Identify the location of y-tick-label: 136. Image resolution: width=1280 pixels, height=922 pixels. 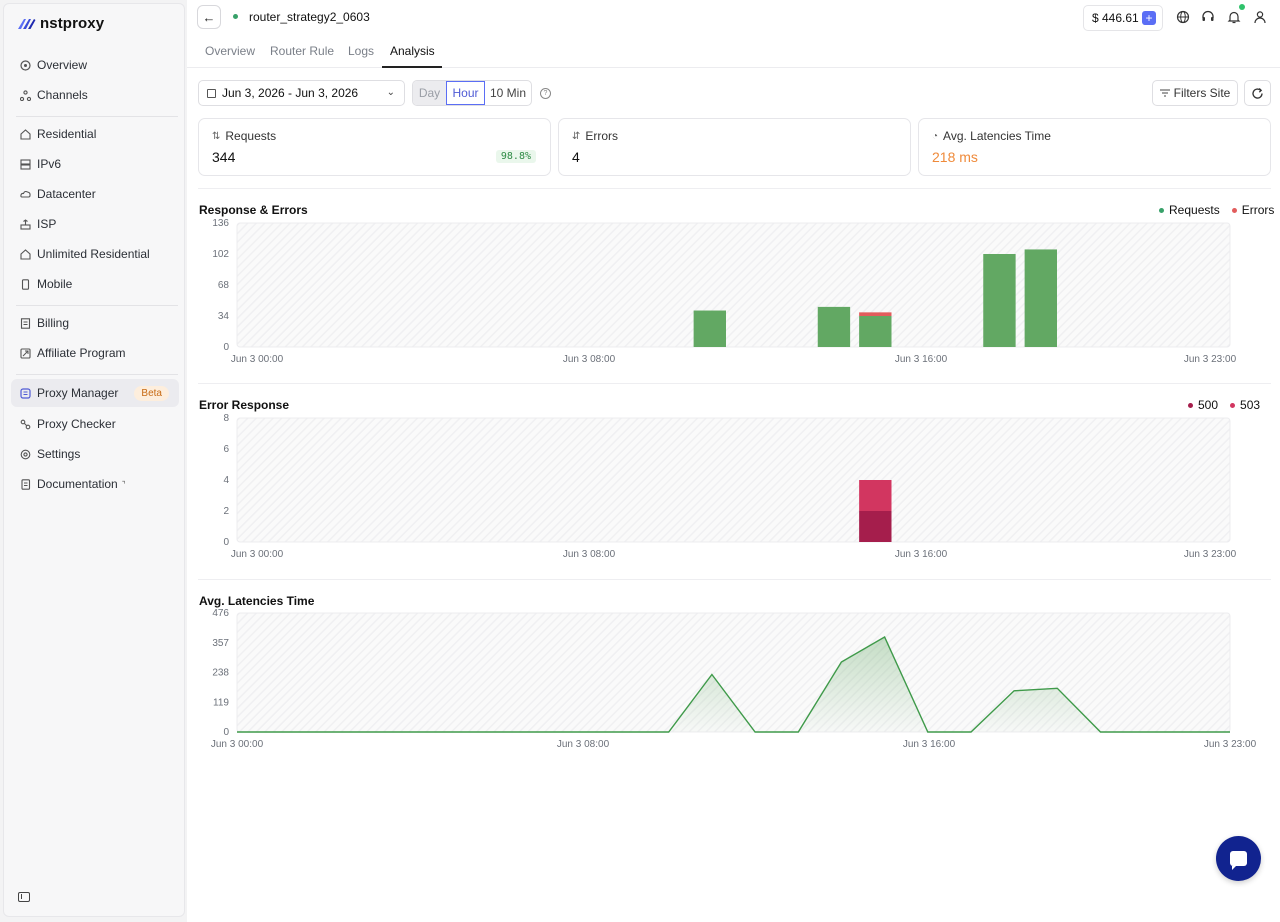
(220, 223).